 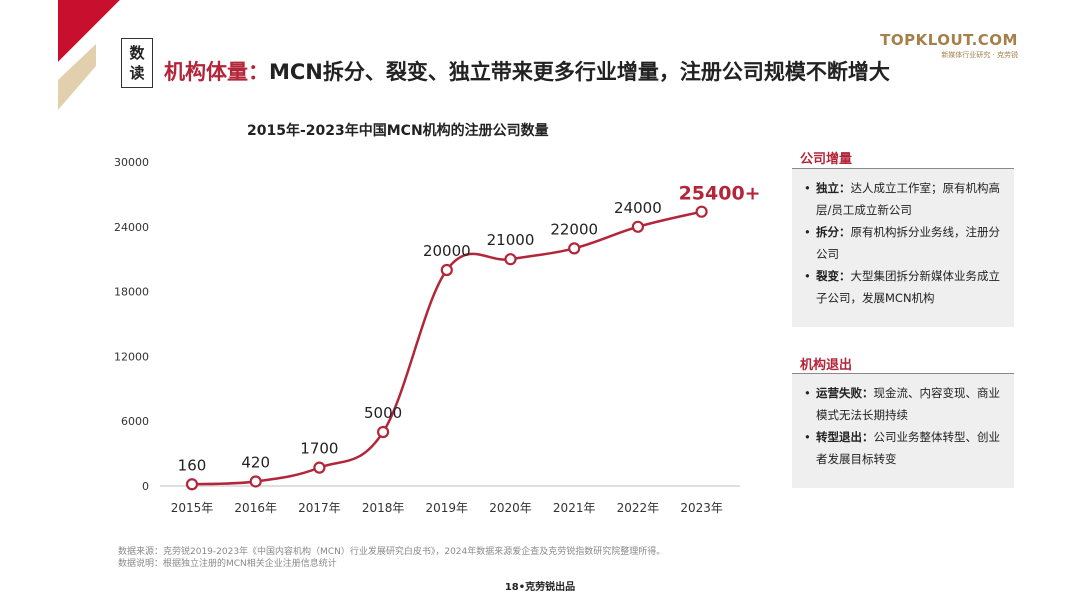 I want to click on exit-item-key: 运营失败：, so click(x=845, y=393).